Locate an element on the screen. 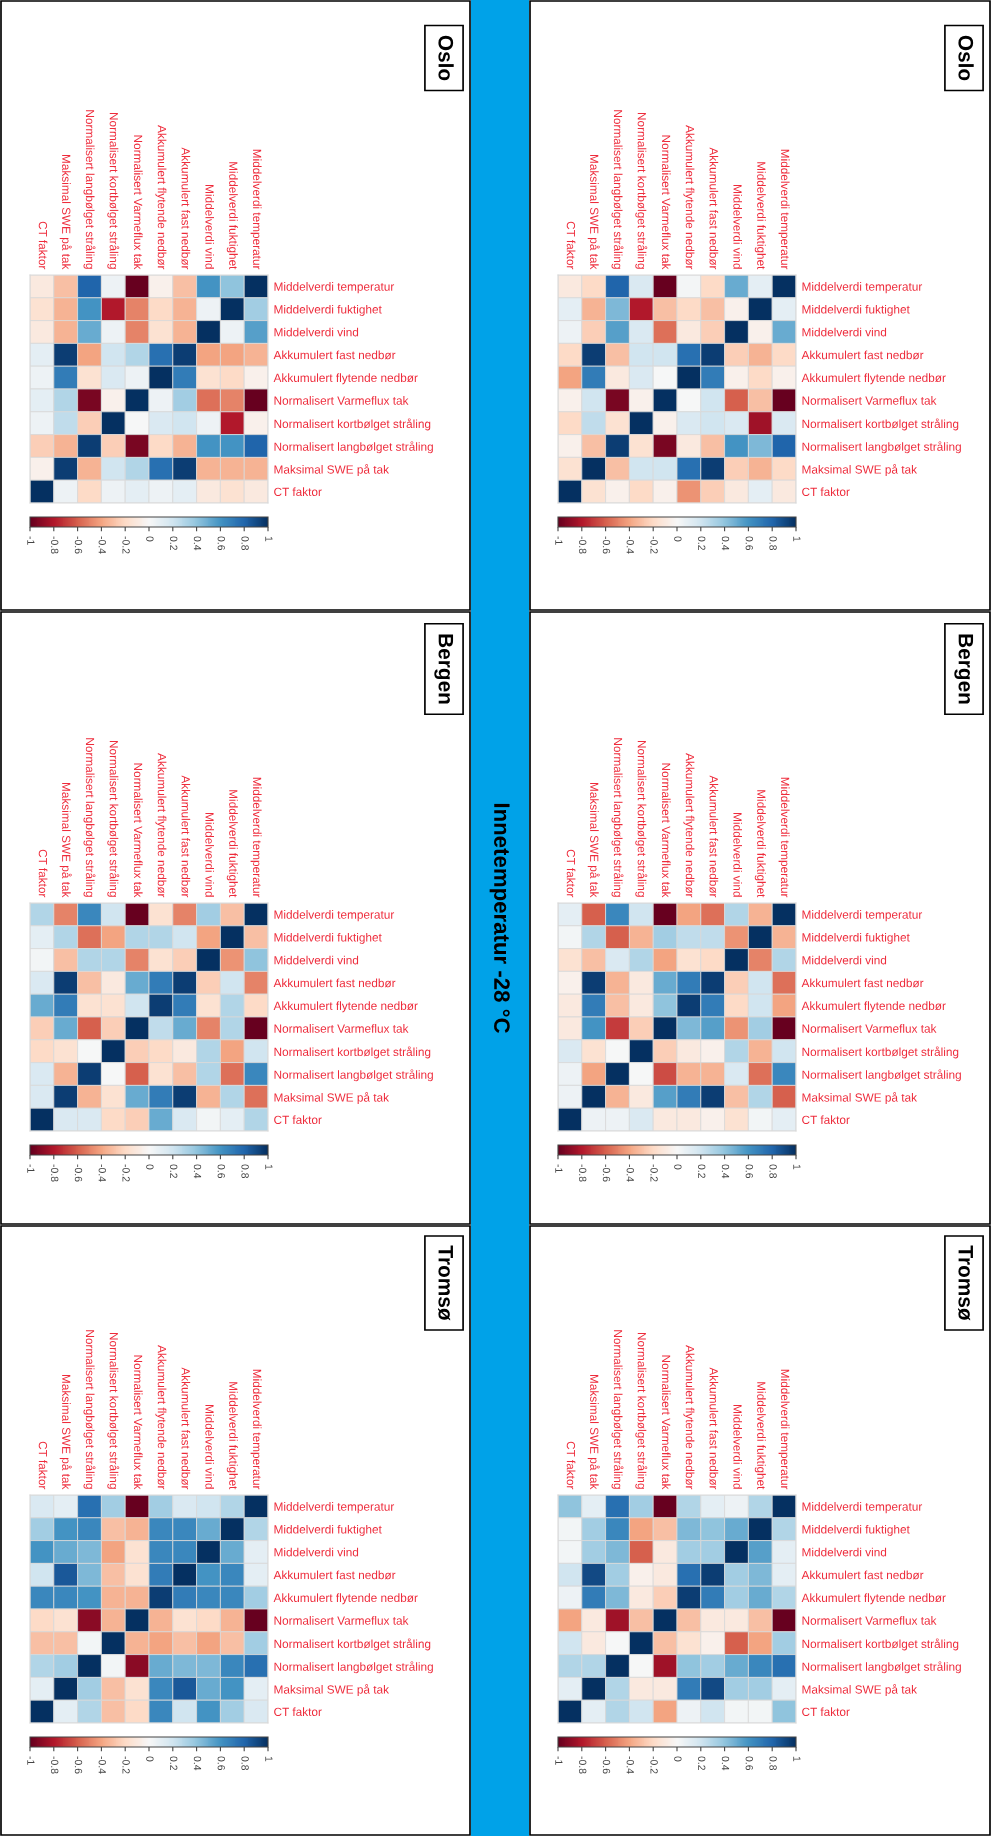  y-tick-label: CT faktor is located at coordinates (298, 1119).